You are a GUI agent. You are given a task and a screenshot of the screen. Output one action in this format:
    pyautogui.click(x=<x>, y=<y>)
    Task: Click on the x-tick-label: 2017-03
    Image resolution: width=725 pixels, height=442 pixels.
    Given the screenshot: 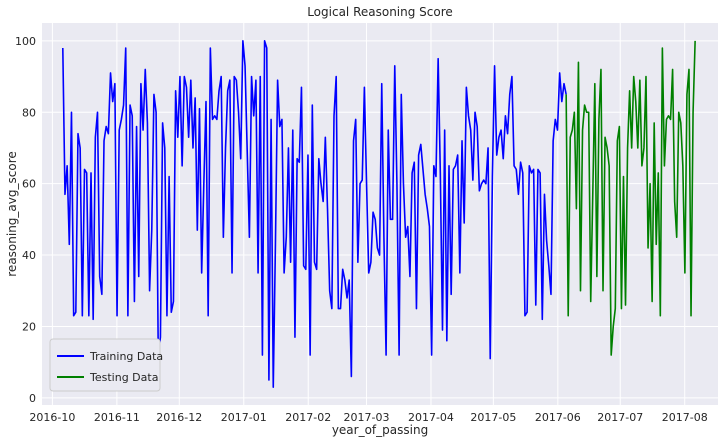 What is the action you would take?
    pyautogui.click(x=366, y=417)
    